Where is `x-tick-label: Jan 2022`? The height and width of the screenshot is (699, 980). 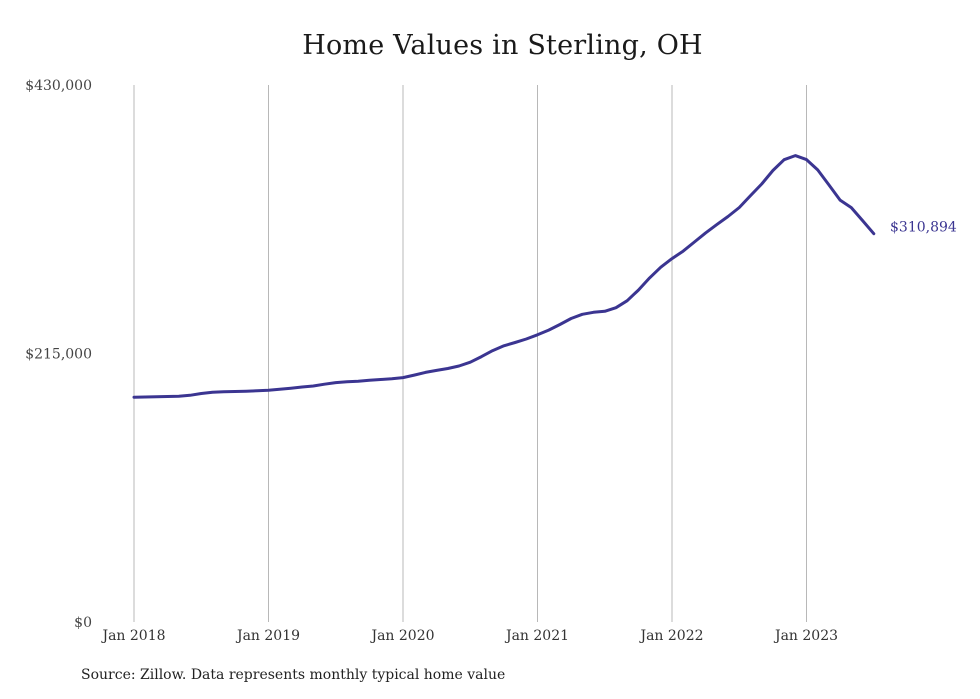 x-tick-label: Jan 2022 is located at coordinates (670, 636).